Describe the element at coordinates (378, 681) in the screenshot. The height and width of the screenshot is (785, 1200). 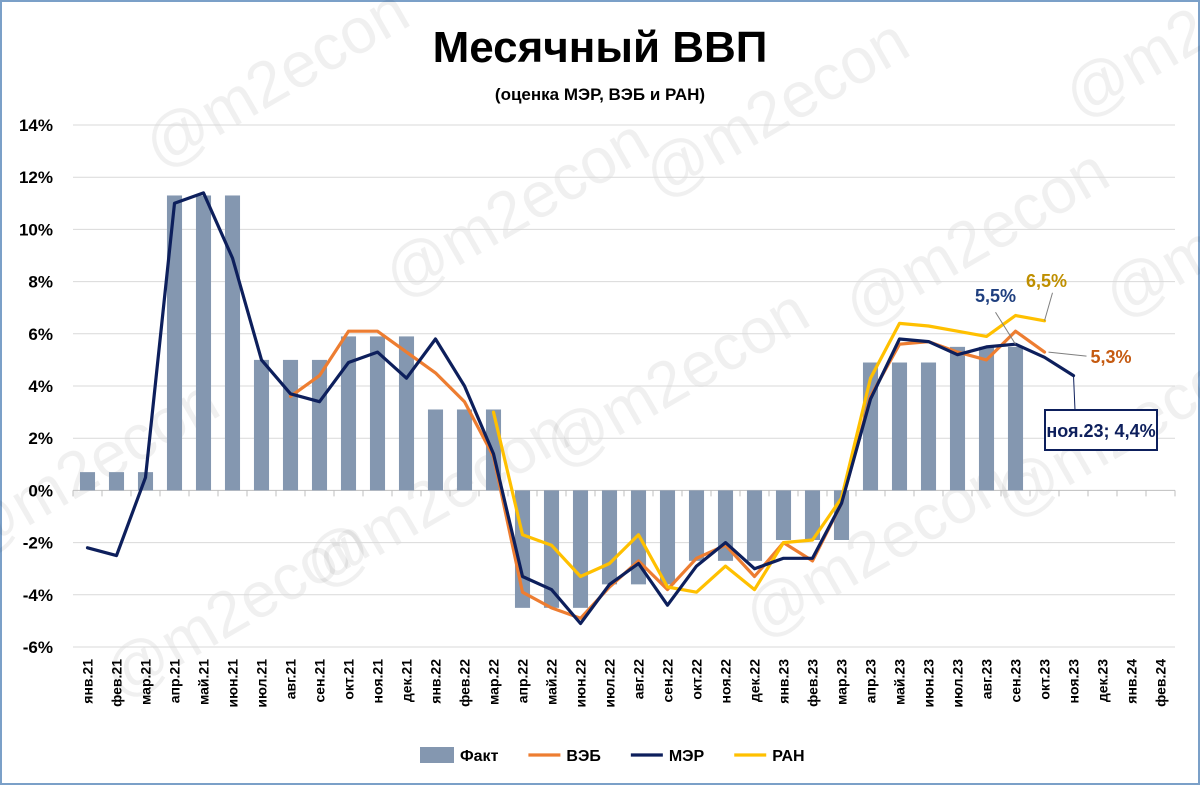
I see `x-tick-label: ноя.21` at that location.